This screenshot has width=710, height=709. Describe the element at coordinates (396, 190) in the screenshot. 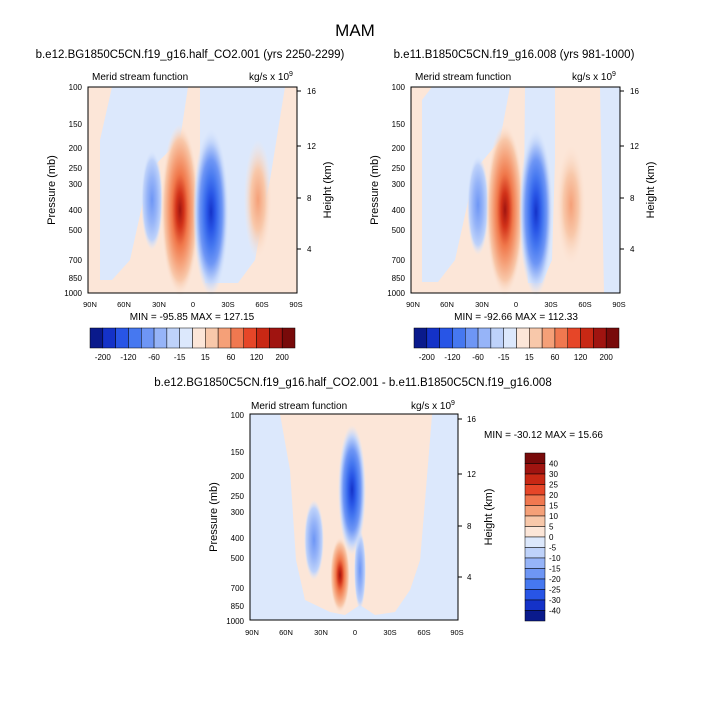

I see `y-axis-left: 100 150 200 250 300 400 500 700 850 1000` at that location.